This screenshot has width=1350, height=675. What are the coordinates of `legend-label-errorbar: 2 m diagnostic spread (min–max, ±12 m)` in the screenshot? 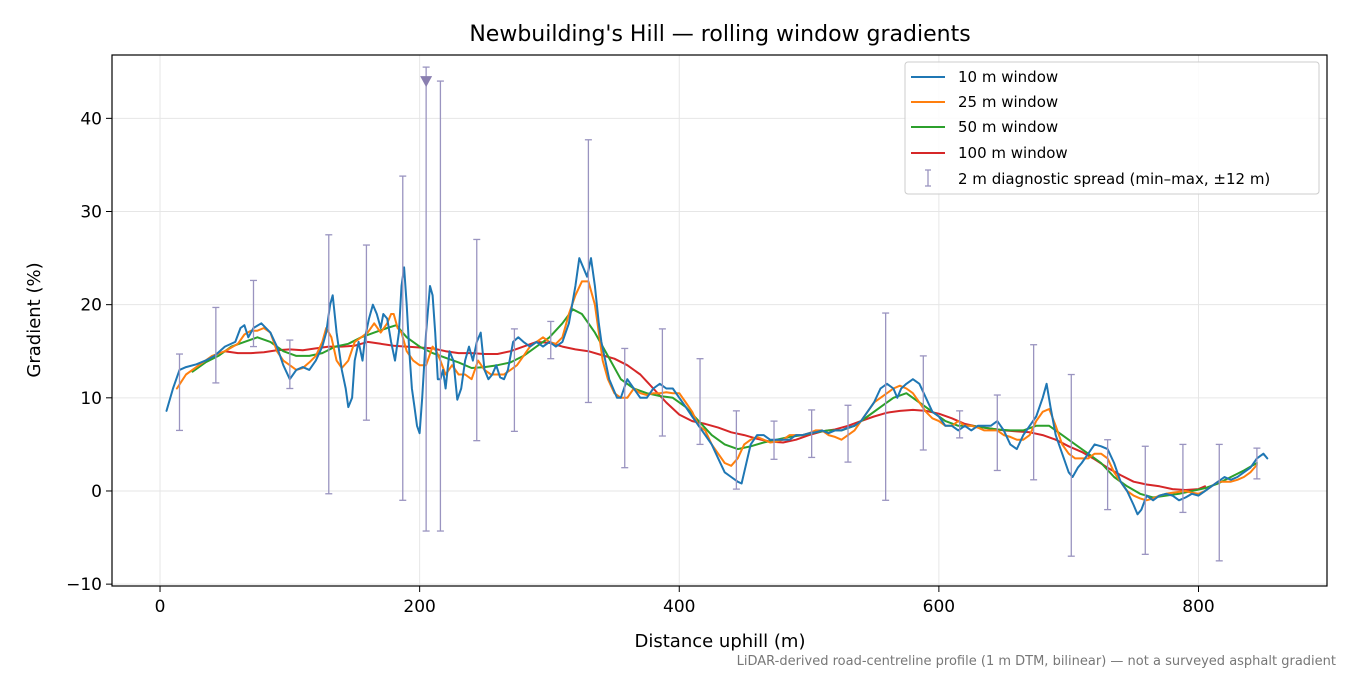 It's located at (1114, 179).